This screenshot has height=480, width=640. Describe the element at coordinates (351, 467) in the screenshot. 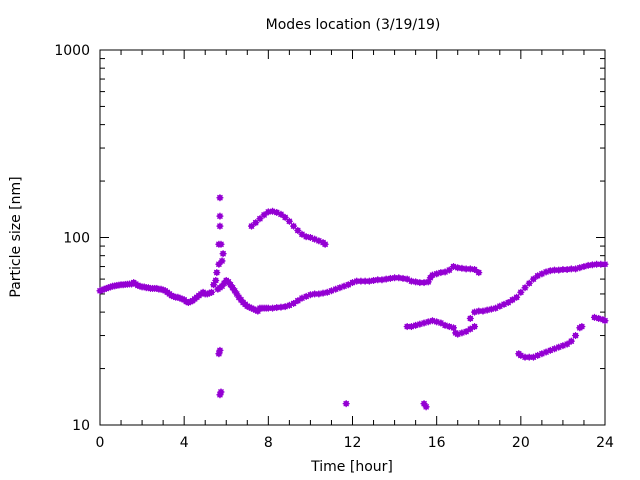

I see `x-axis-label: Time [hour]` at that location.